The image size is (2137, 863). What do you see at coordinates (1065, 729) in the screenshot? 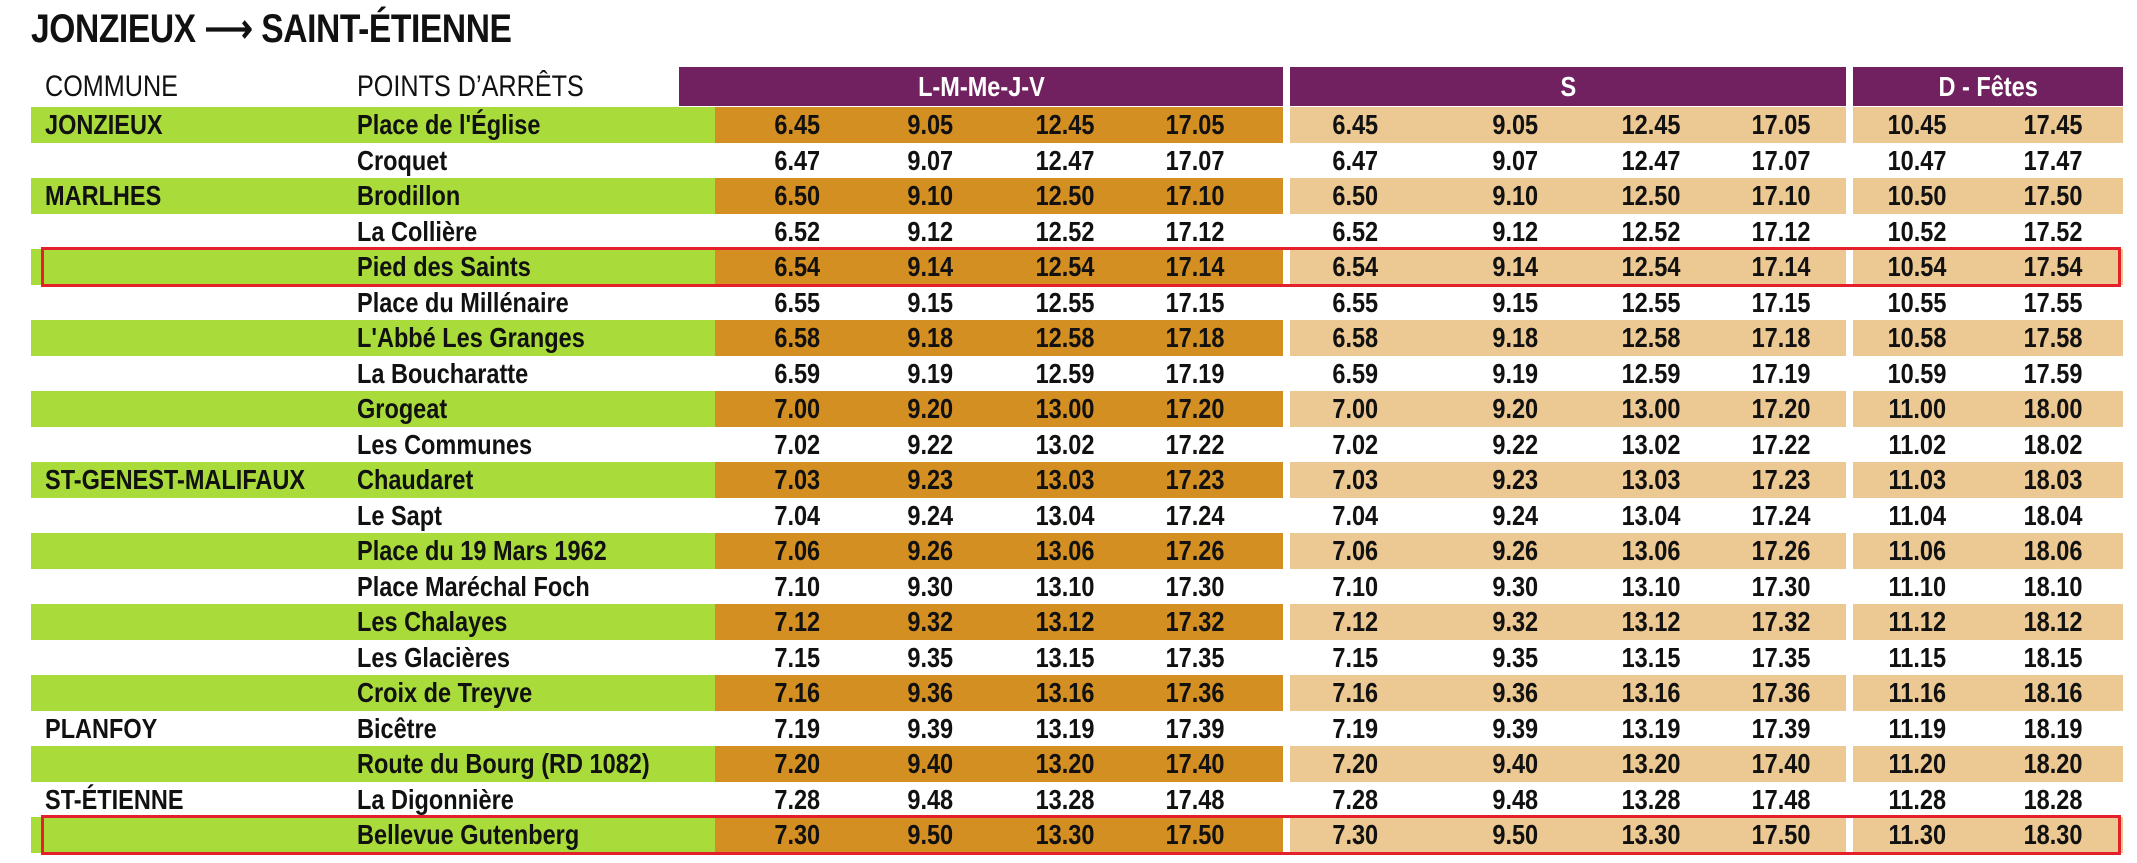
I see `departure-time: 13.19` at bounding box center [1065, 729].